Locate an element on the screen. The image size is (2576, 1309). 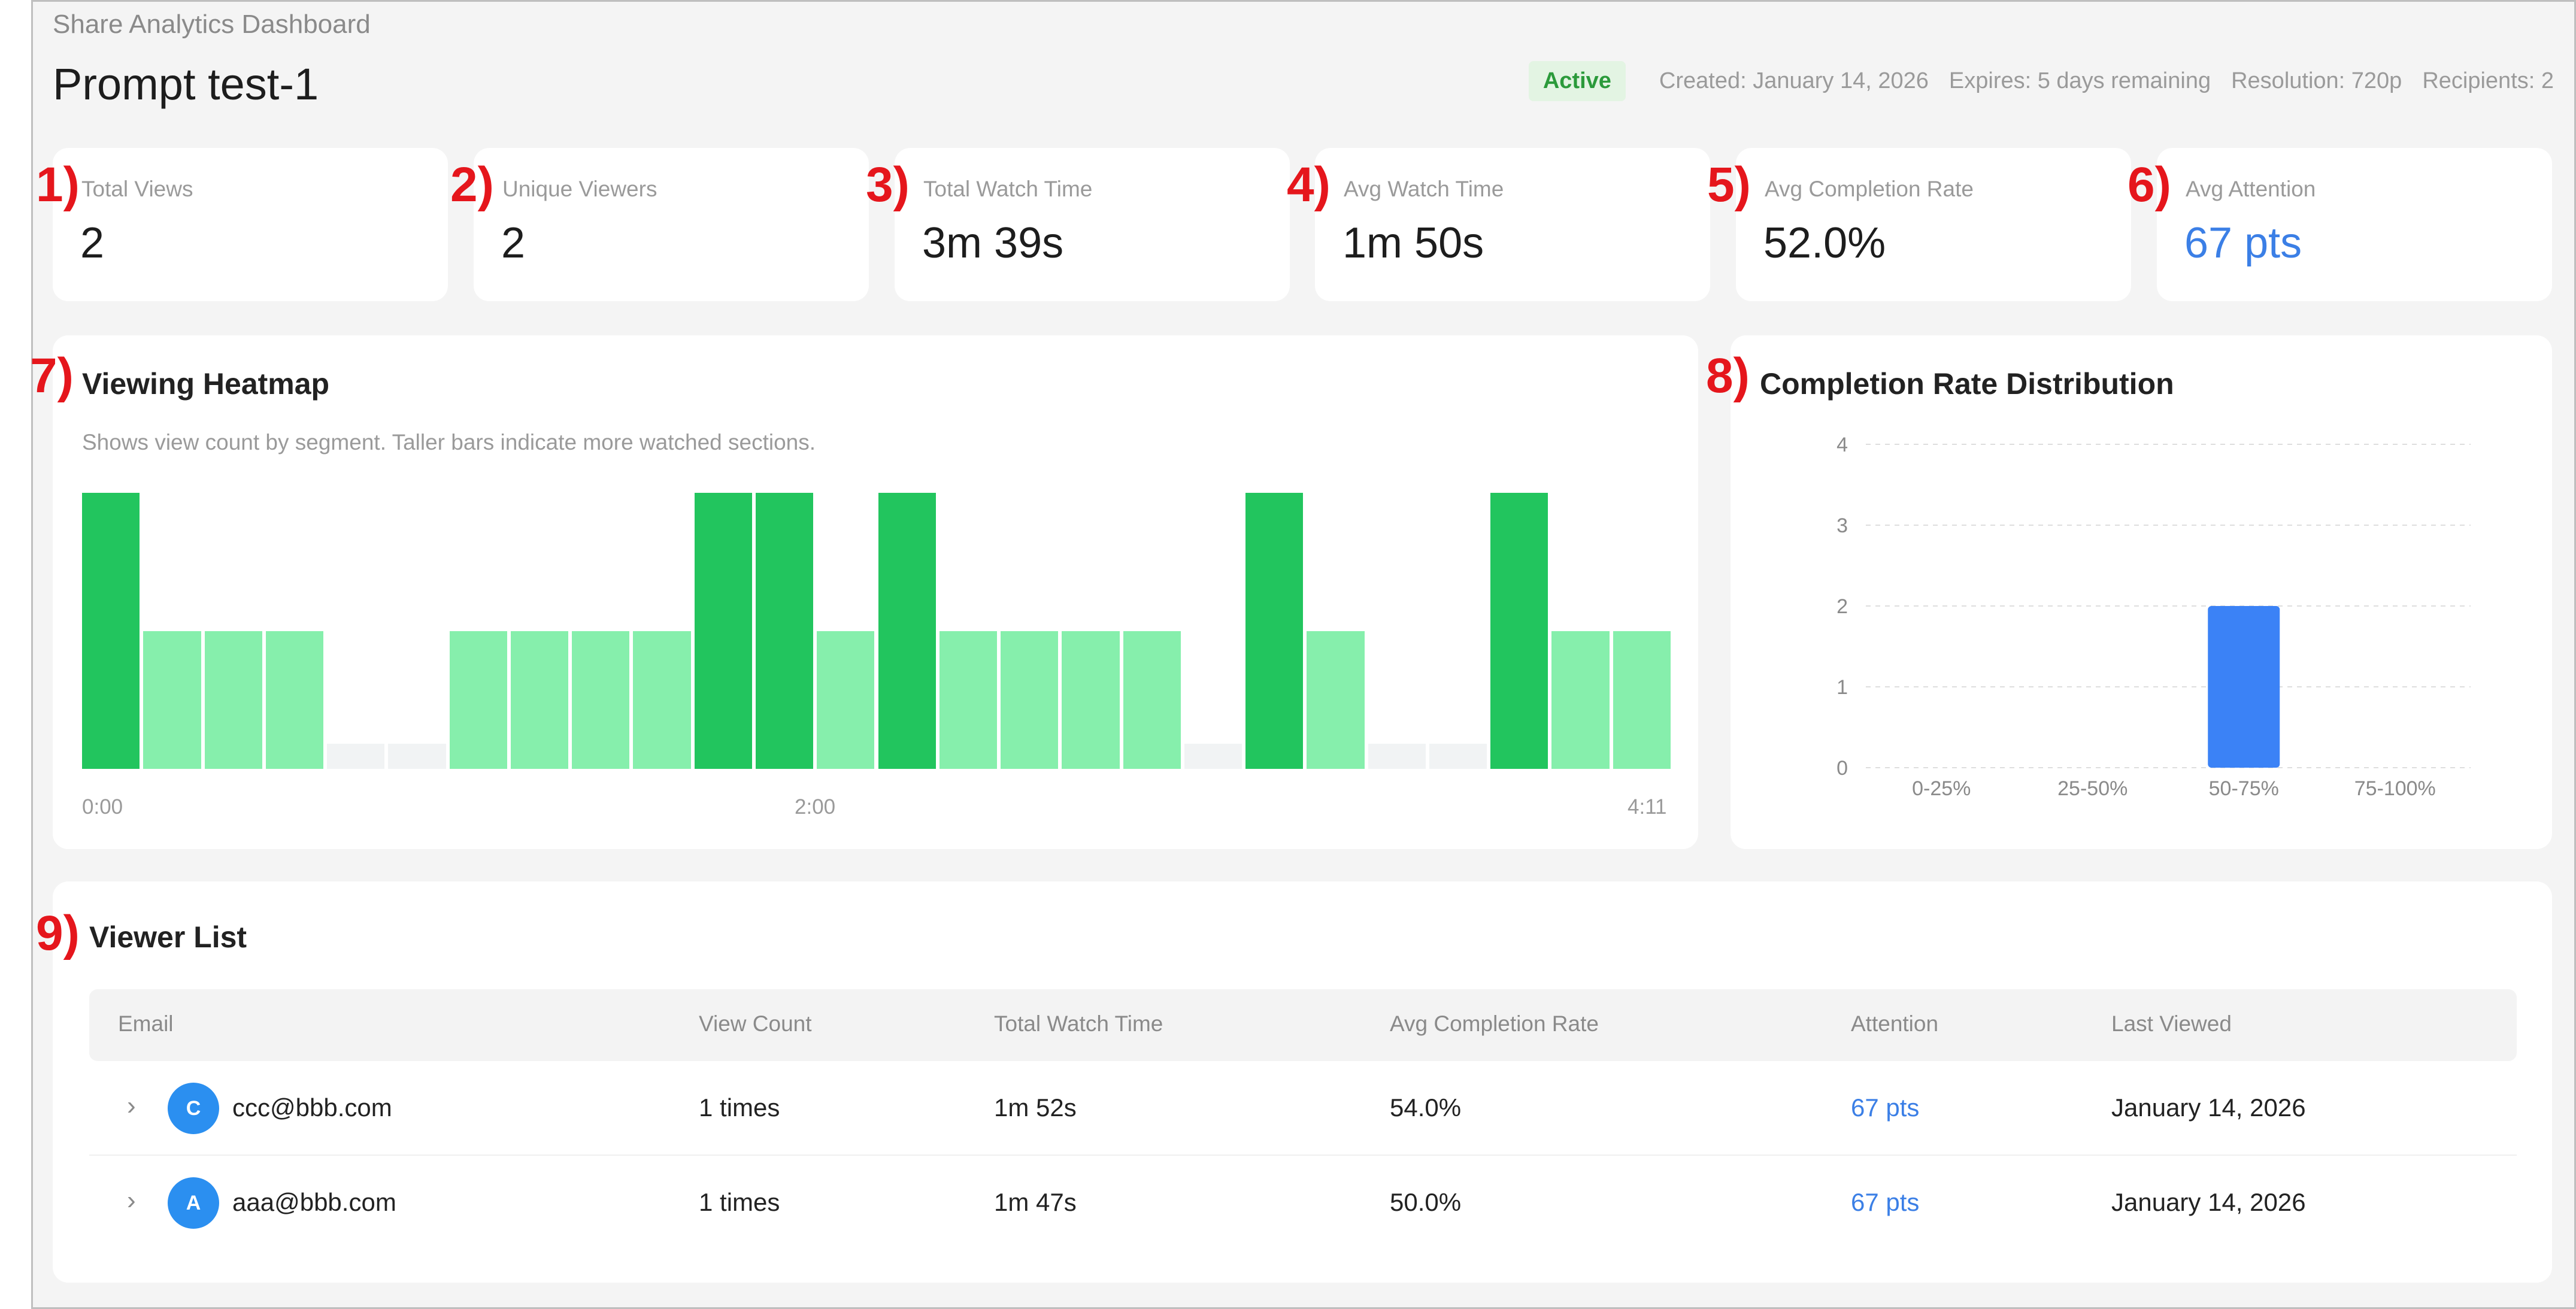
viewer-email: ccc@bbb.com is located at coordinates (312, 1107).